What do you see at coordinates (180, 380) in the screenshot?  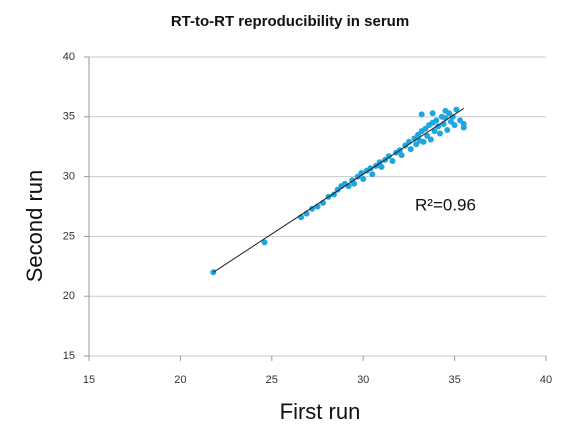 I see `x-tick-label: 20` at bounding box center [180, 380].